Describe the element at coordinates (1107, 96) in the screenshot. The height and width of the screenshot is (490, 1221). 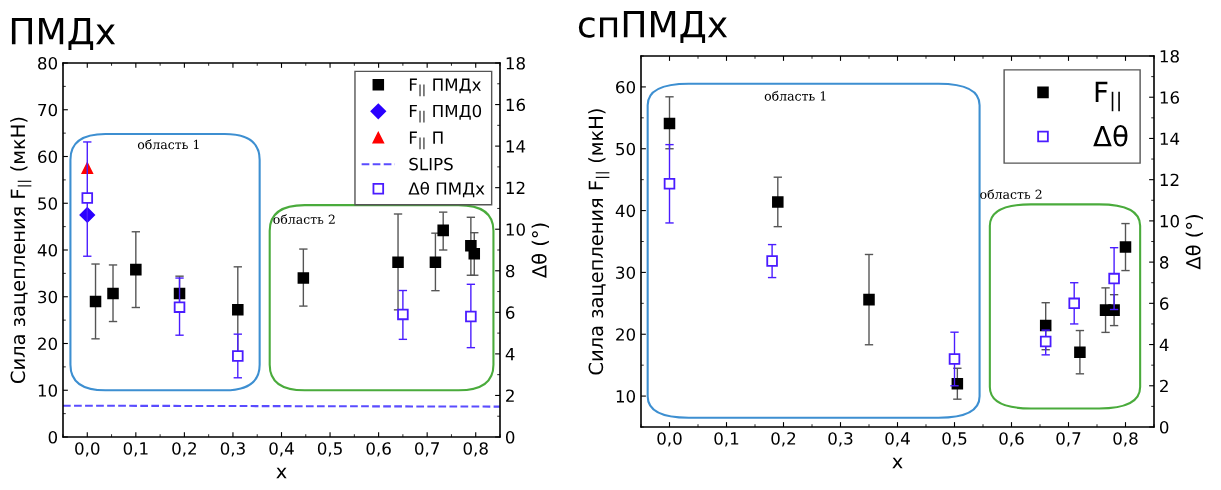
I see `legend-label: F$_{||}$` at that location.